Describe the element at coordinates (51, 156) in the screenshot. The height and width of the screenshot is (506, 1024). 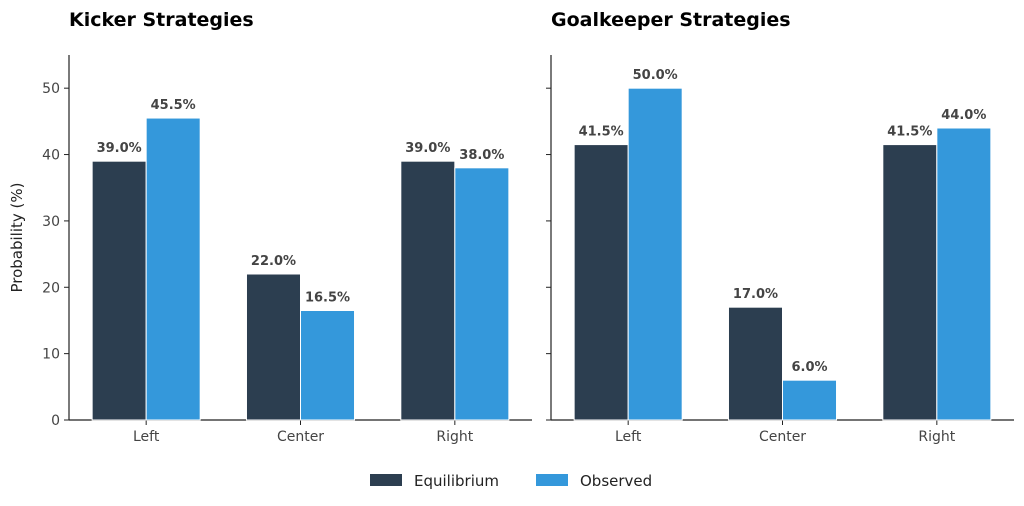
I see `y-tick-label: 40` at that location.